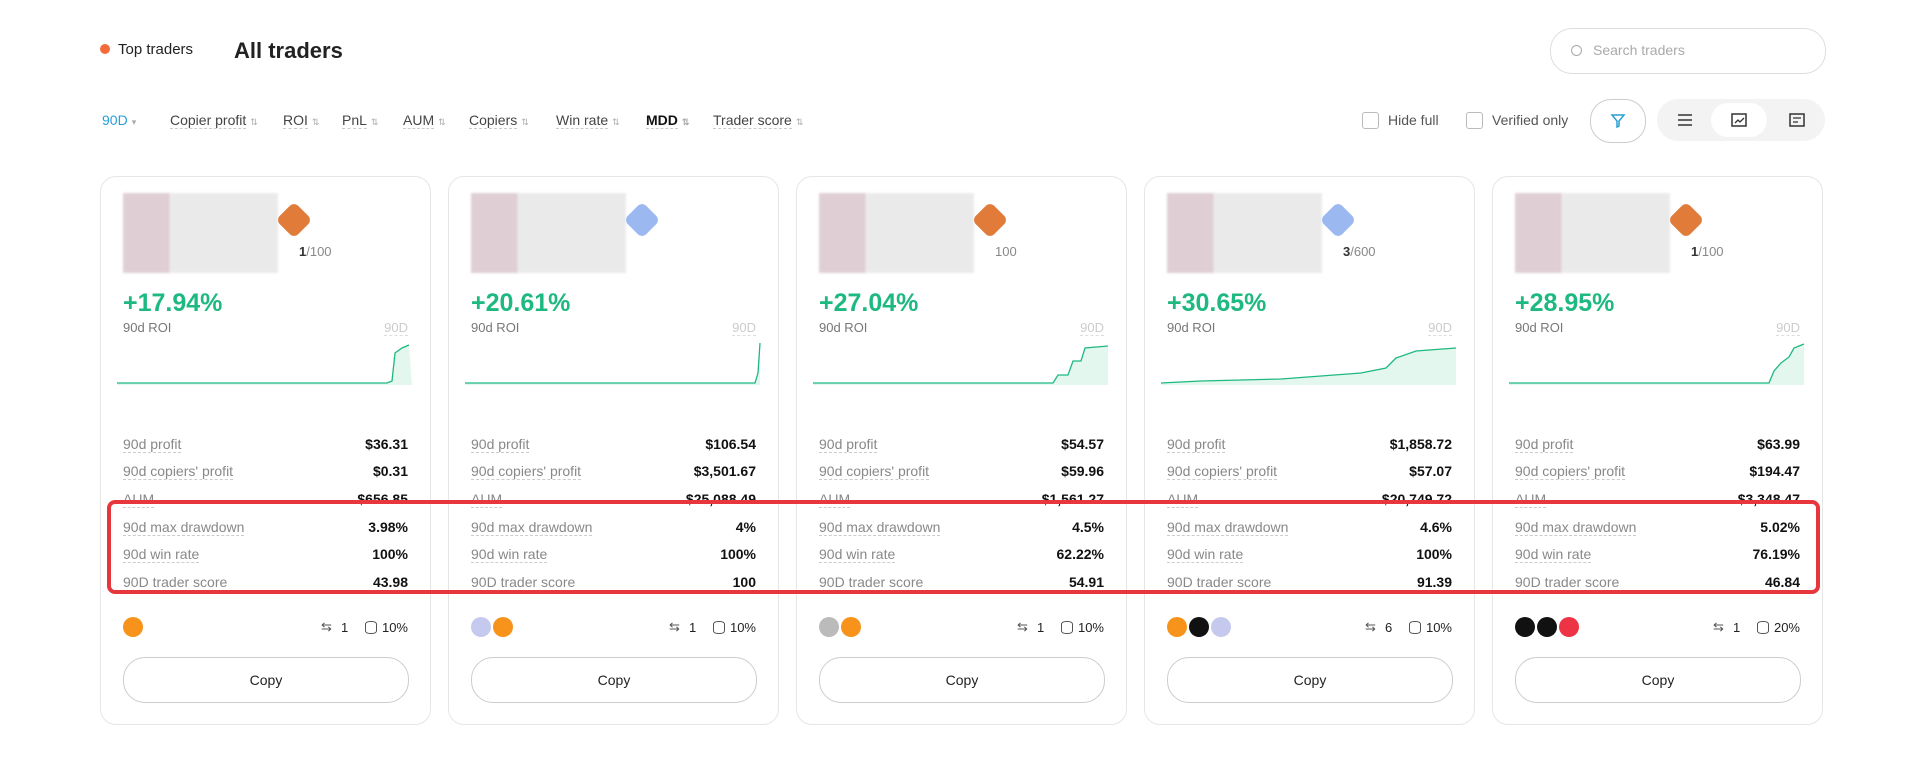  I want to click on sort-filter: PnL ⇅, so click(360, 120).